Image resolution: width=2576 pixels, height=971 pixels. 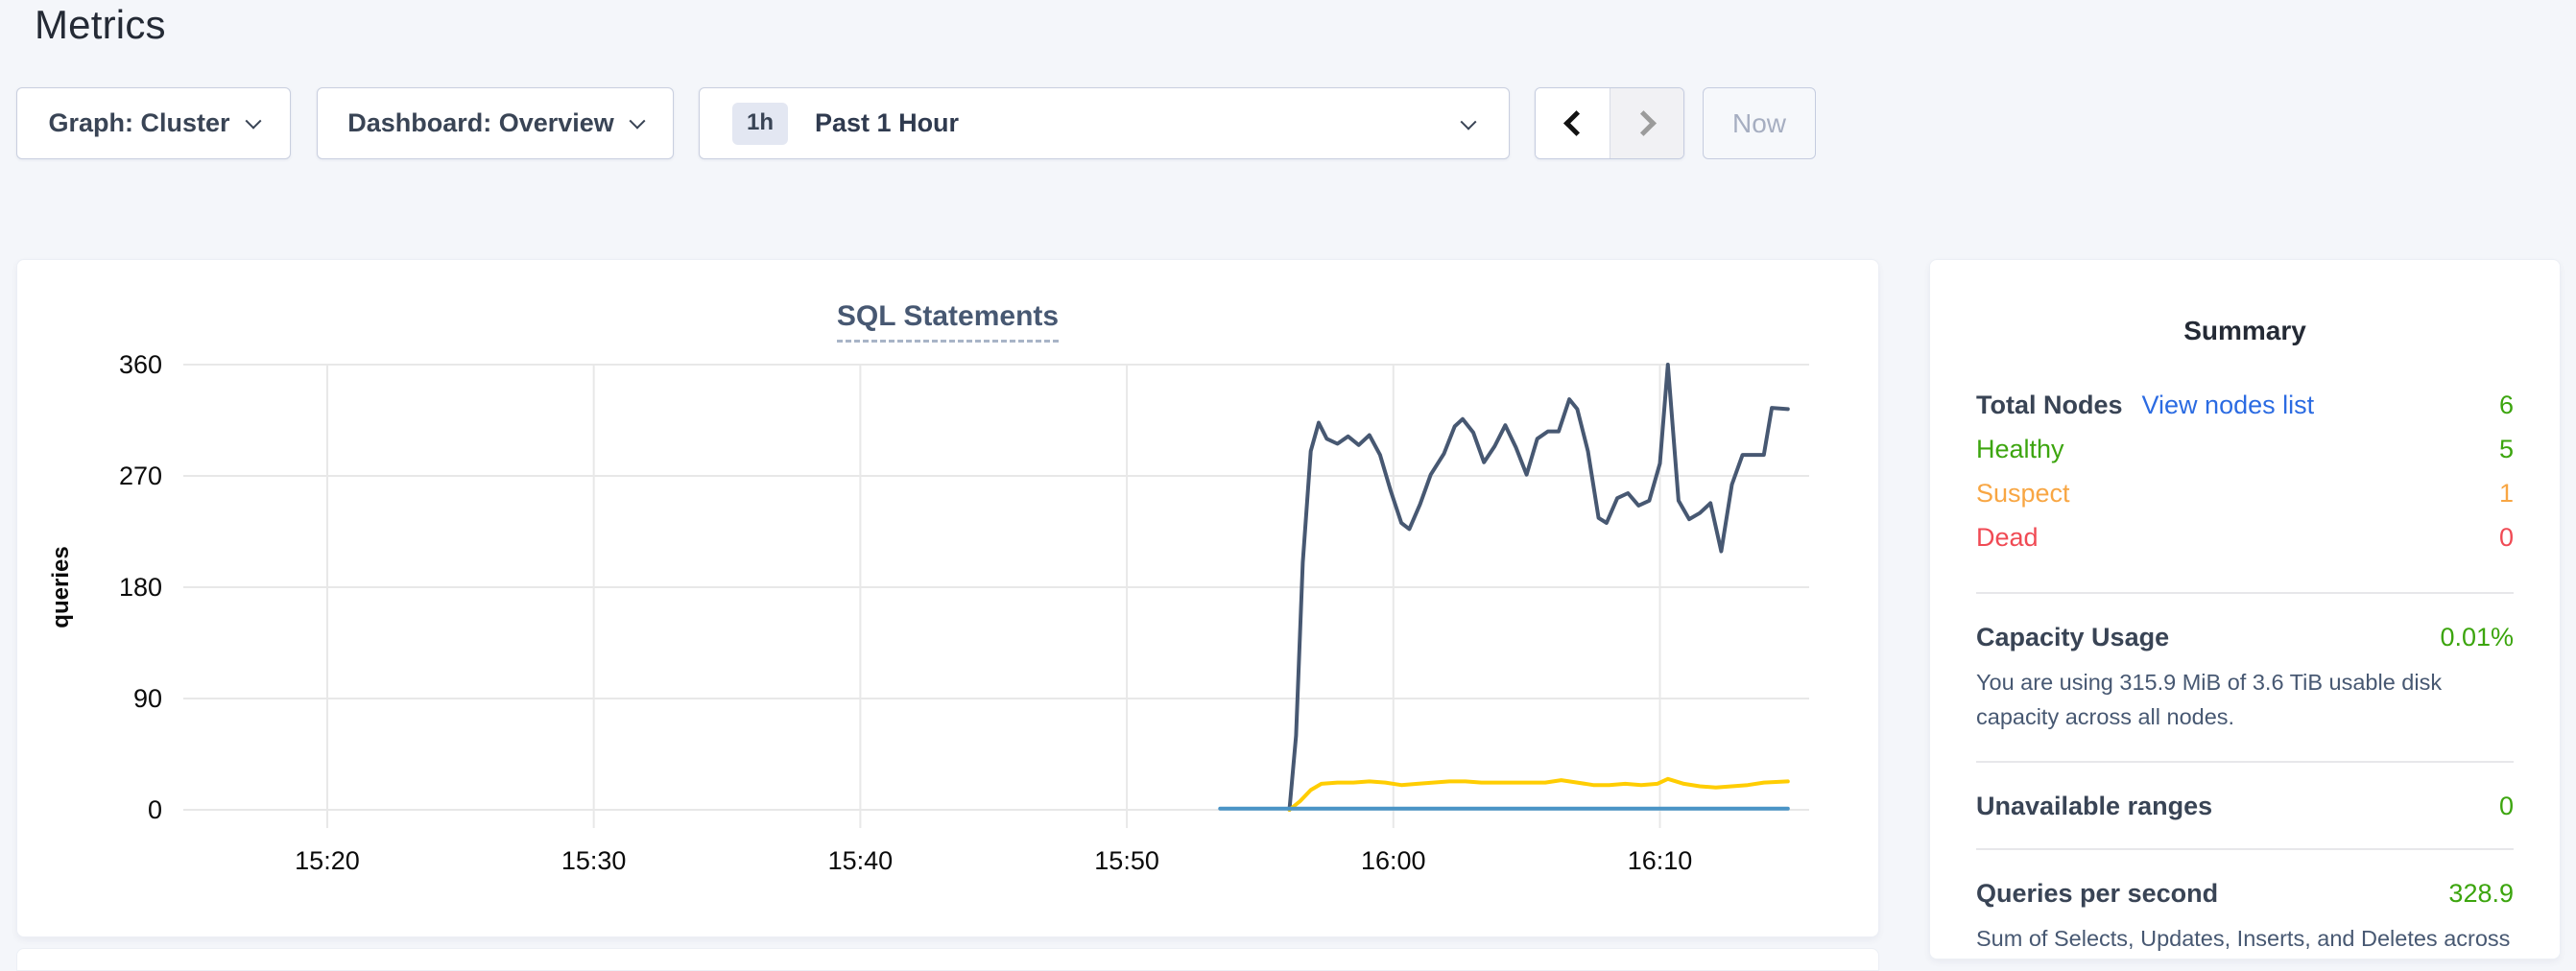 I want to click on summary-section-unavailable-ranges: Unavailable ranges 0, so click(x=2245, y=805).